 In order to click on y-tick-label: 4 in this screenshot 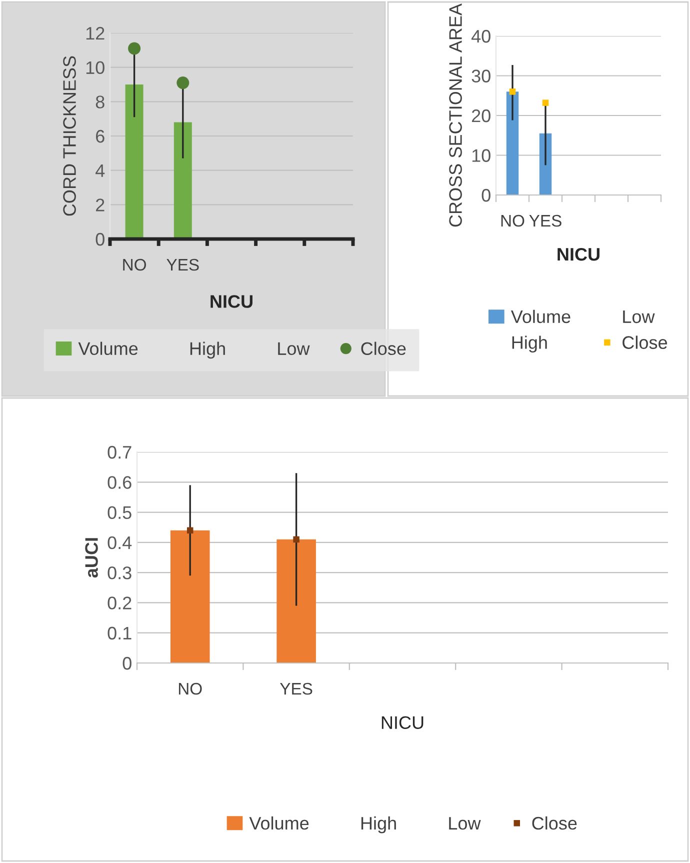, I will do `click(100, 170)`.